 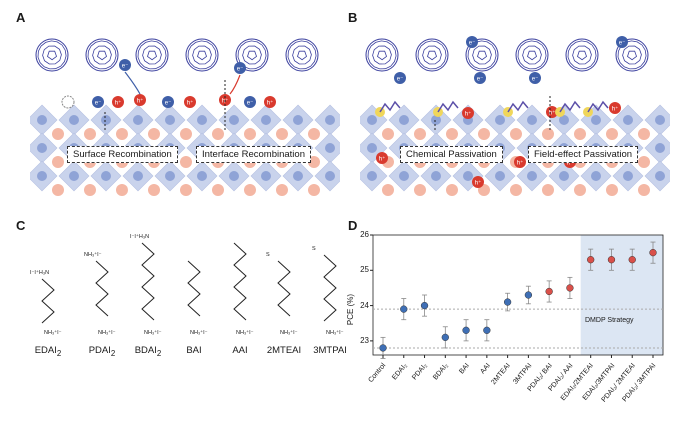 I want to click on y-tick-label: 23, so click(x=364, y=340).